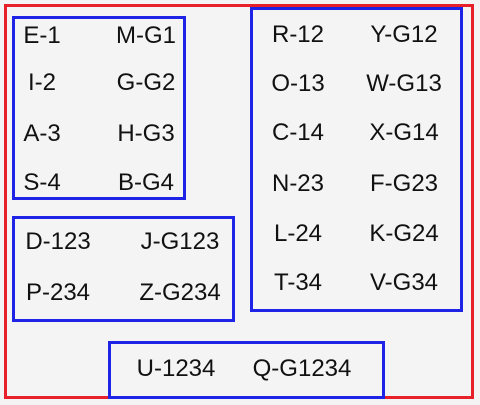  What do you see at coordinates (42, 82) in the screenshot?
I see `label-i-2: I-2` at bounding box center [42, 82].